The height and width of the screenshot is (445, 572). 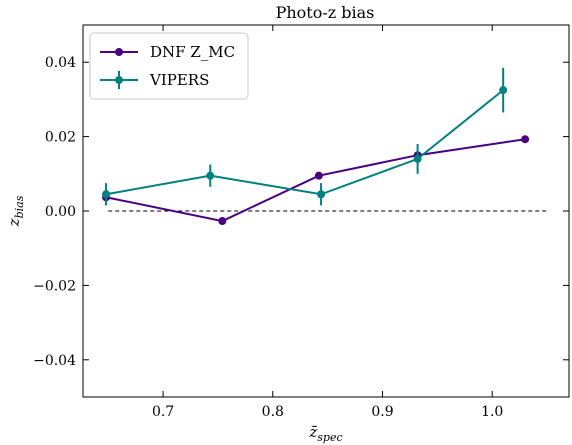 I want to click on y-tick-label: 0.00, so click(x=60, y=212).